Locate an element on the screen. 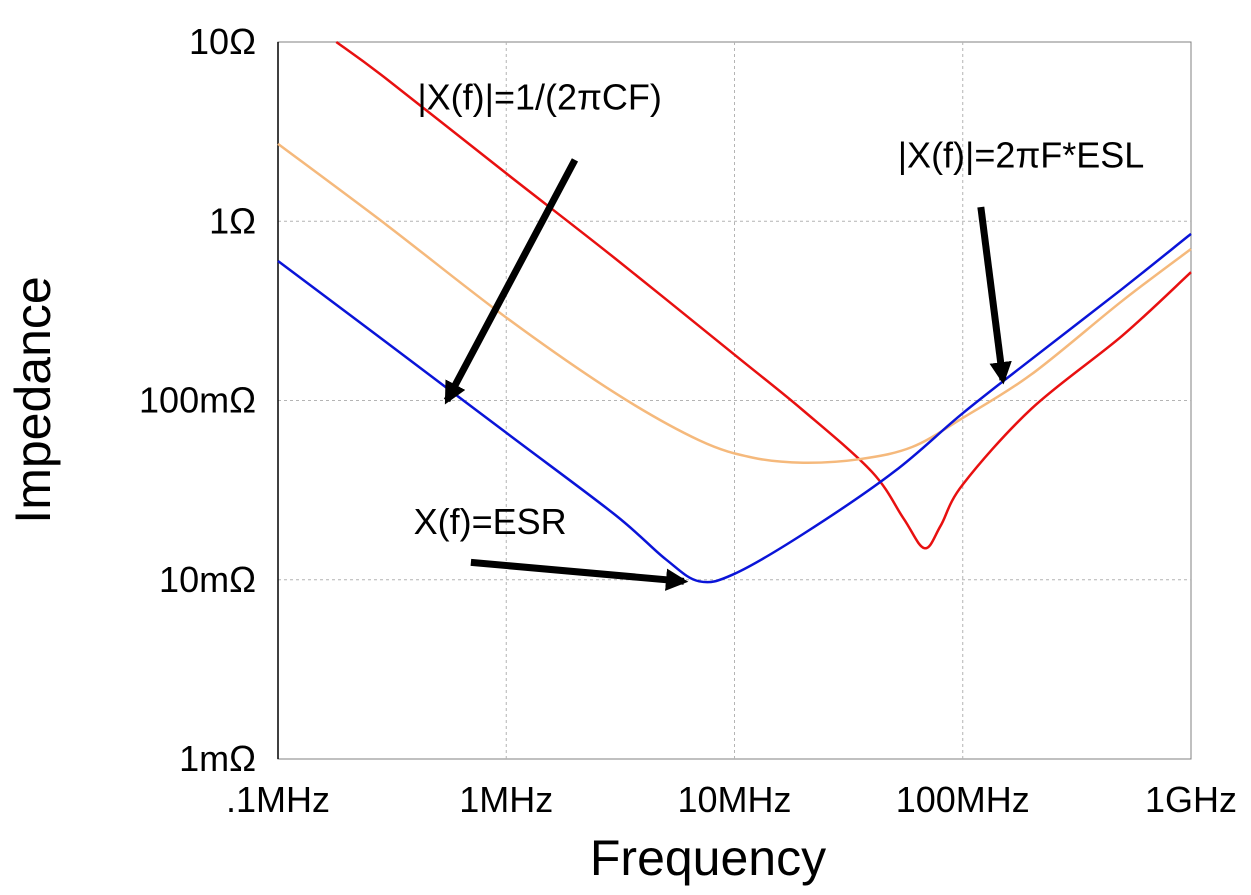 This screenshot has width=1251, height=895. annotation-label: |X(f)|=1/(2πCF) is located at coordinates (539, 97).